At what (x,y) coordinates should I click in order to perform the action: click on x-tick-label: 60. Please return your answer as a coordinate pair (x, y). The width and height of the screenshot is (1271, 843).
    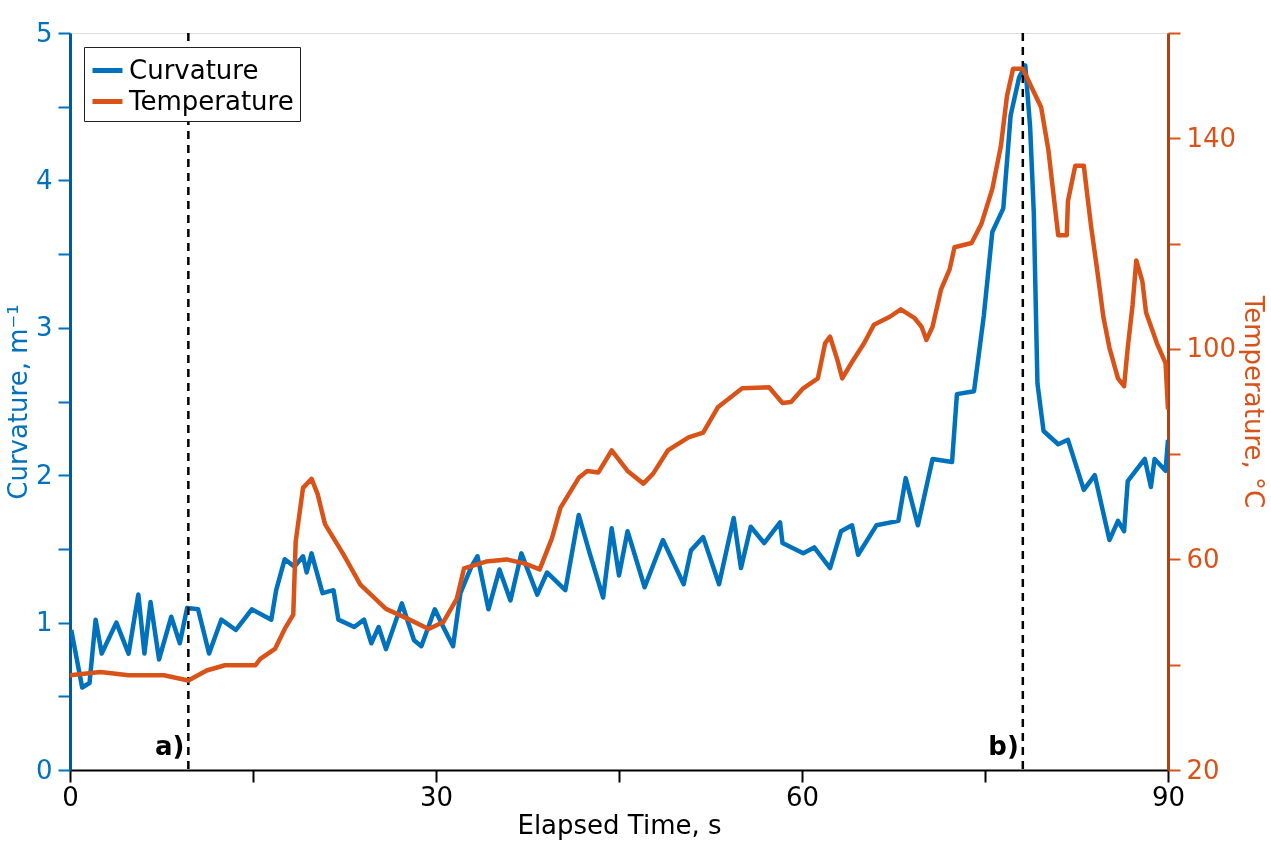
    Looking at the image, I should click on (802, 796).